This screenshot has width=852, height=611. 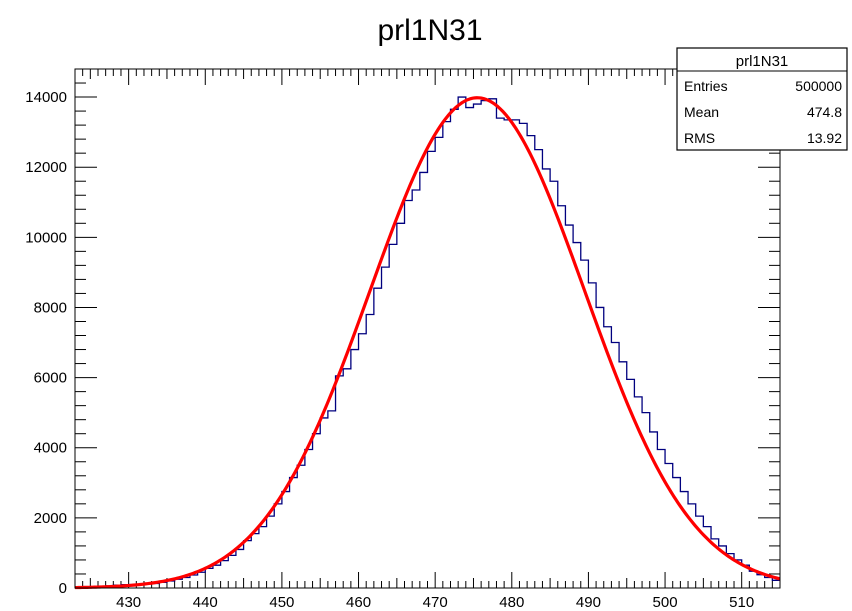 I want to click on stats-entries-value: 500000, so click(x=818, y=86).